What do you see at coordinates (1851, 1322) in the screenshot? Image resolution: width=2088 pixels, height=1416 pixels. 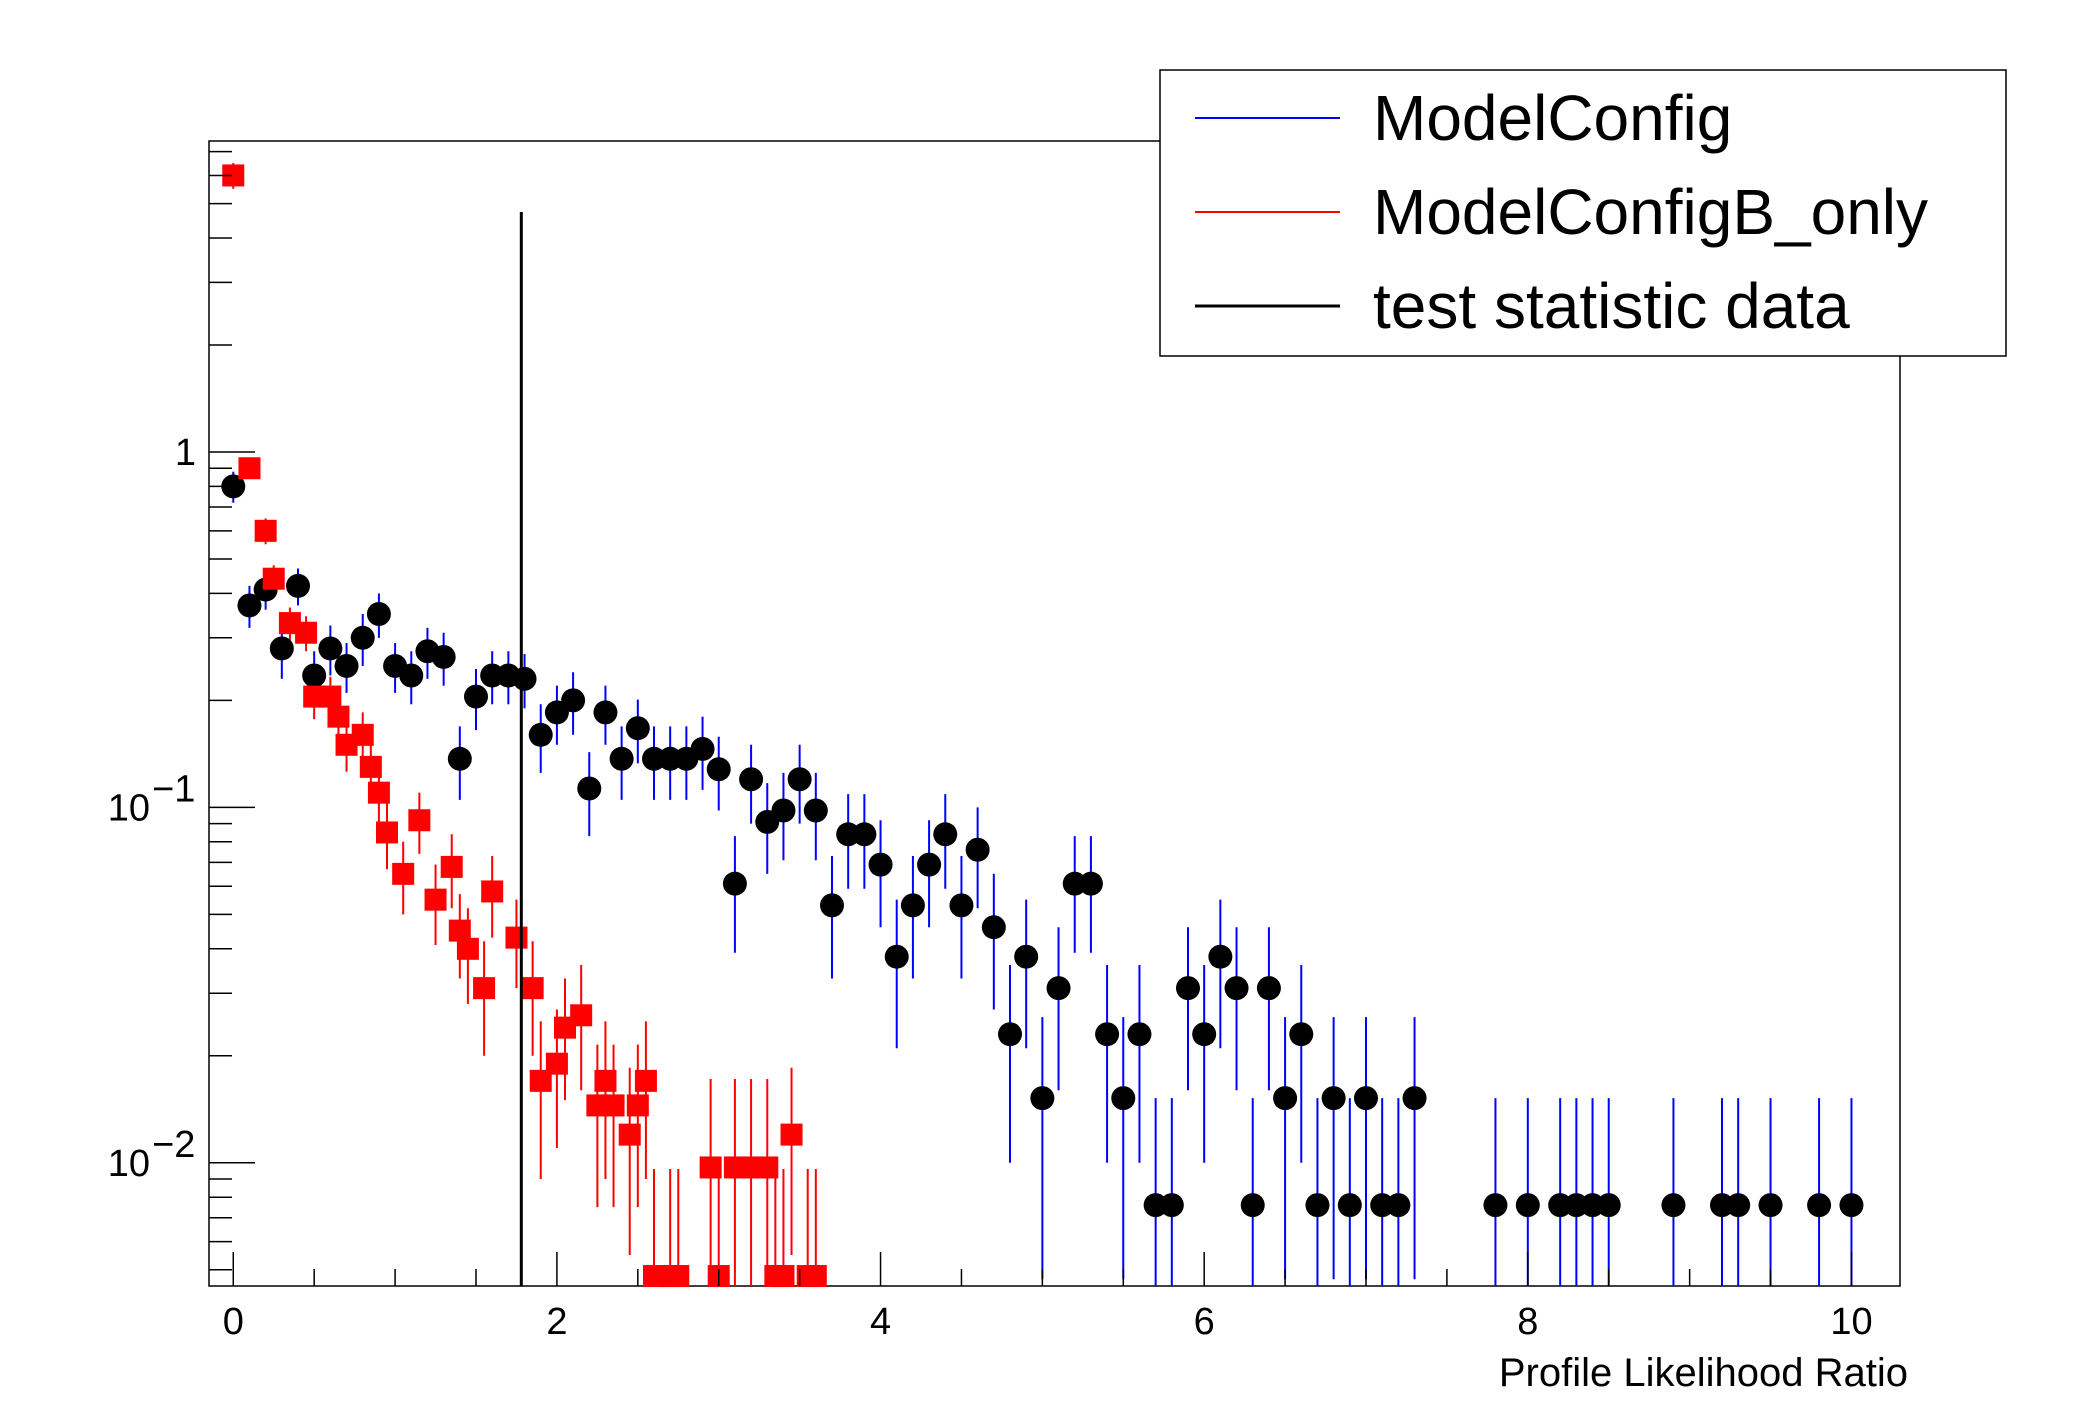 I see `x-tick-label: 10` at bounding box center [1851, 1322].